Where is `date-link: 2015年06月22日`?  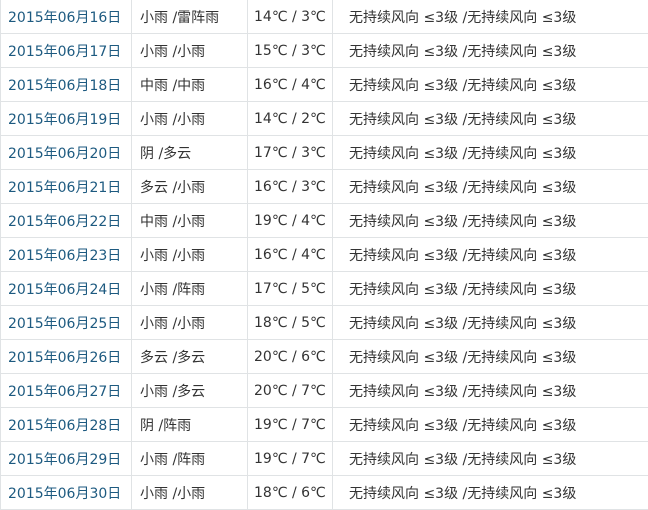
date-link: 2015年06月22日 is located at coordinates (64, 222).